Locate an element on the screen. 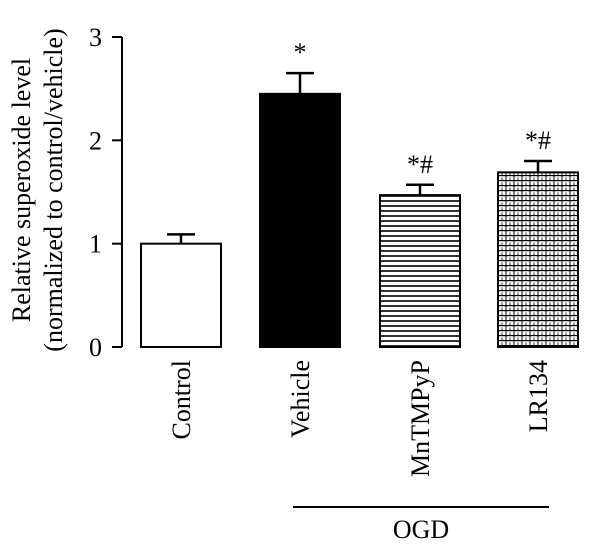  annotation-1: * is located at coordinates (300, 52).